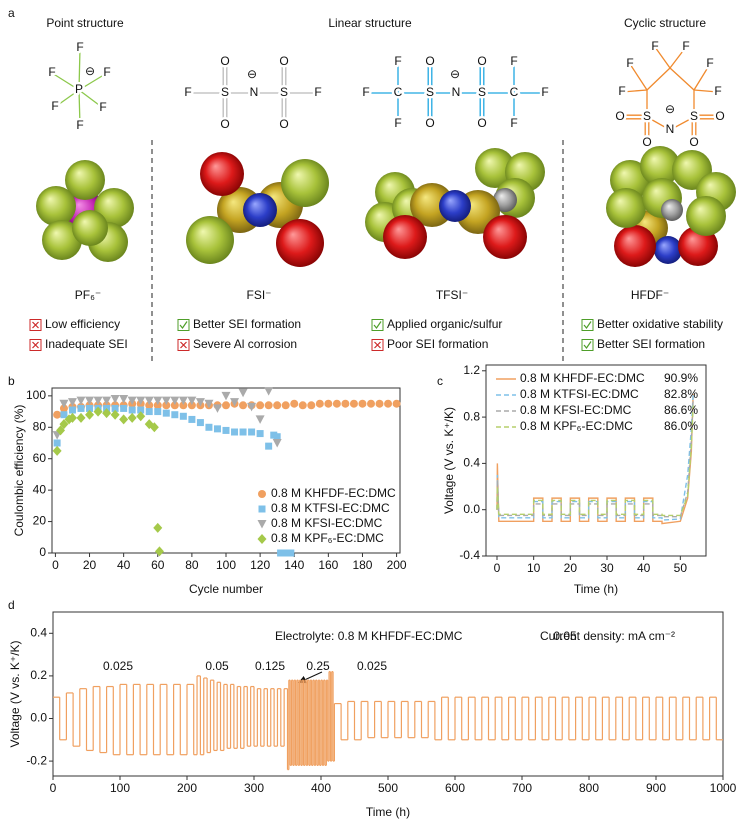 The image size is (742, 823). Describe the element at coordinates (120, 788) in the screenshot. I see `x-tick-label: 100` at that location.